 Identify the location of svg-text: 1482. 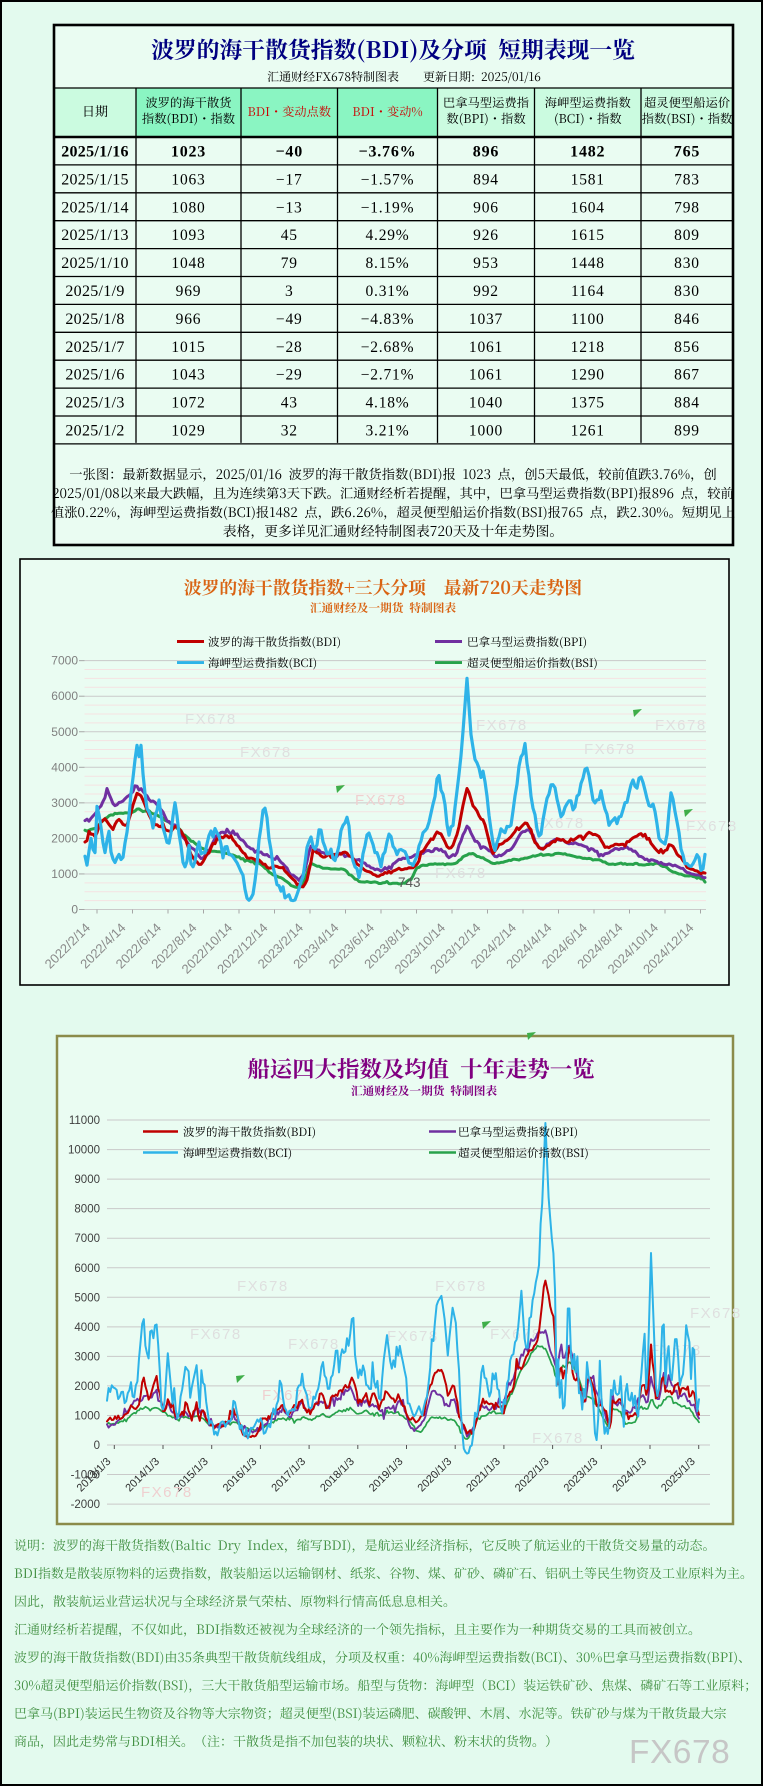
(587, 151).